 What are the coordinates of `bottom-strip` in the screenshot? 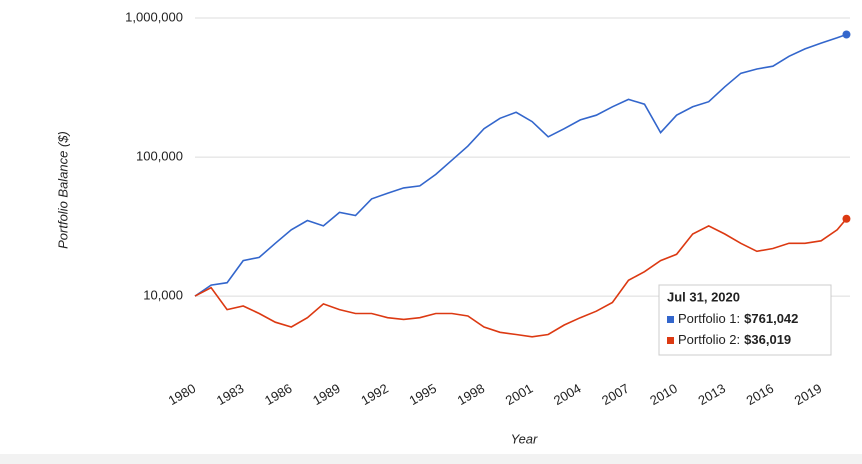 It's located at (431, 459).